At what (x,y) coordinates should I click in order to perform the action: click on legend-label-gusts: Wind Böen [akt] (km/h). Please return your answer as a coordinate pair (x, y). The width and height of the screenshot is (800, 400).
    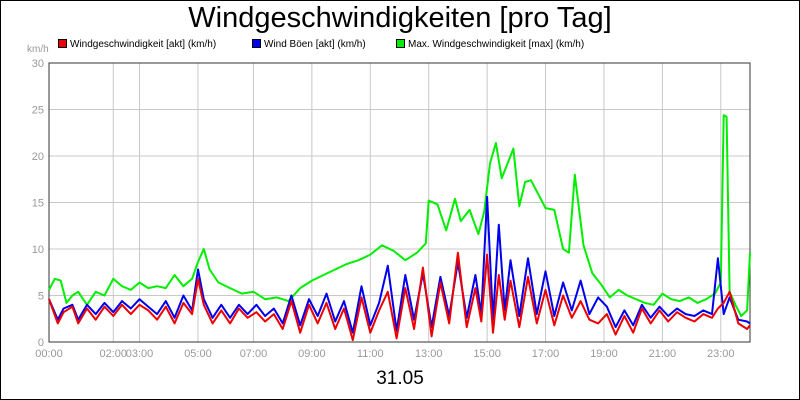
    Looking at the image, I should click on (315, 44).